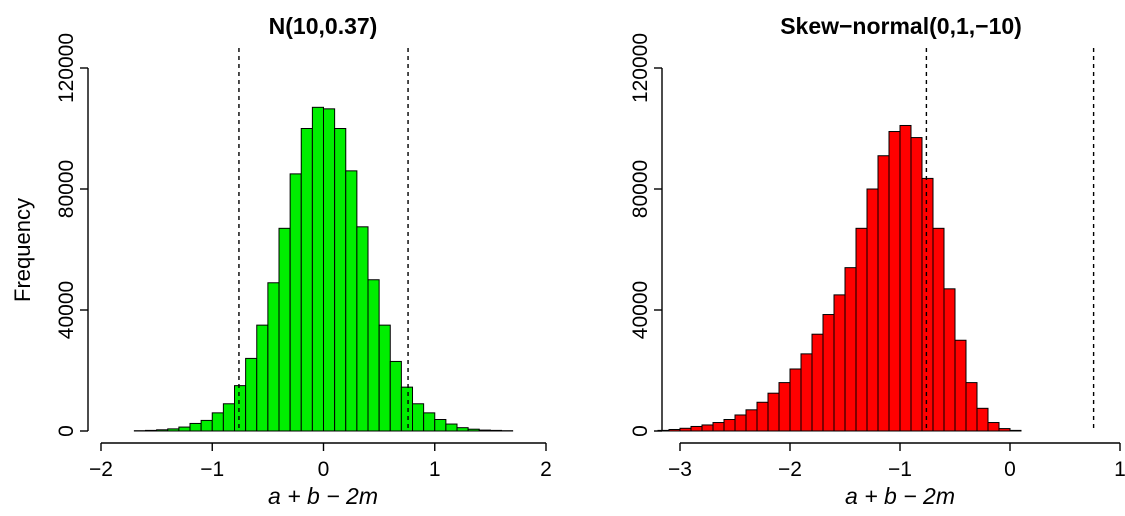 The height and width of the screenshot is (516, 1125). I want to click on x-tick-label: −3, so click(680, 469).